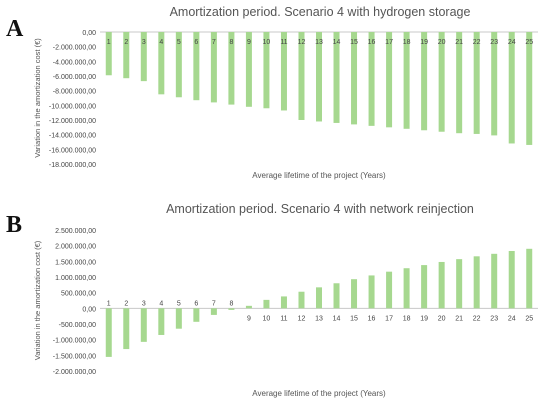 Image resolution: width=550 pixels, height=418 pixels. I want to click on x-category-label: 9, so click(249, 318).